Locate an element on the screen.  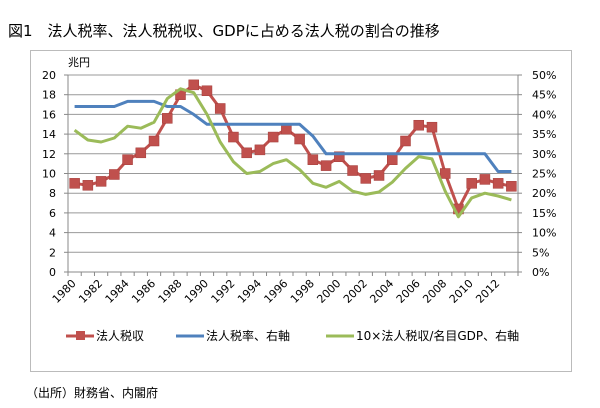
x-tick-label: 1988 is located at coordinates (170, 291).